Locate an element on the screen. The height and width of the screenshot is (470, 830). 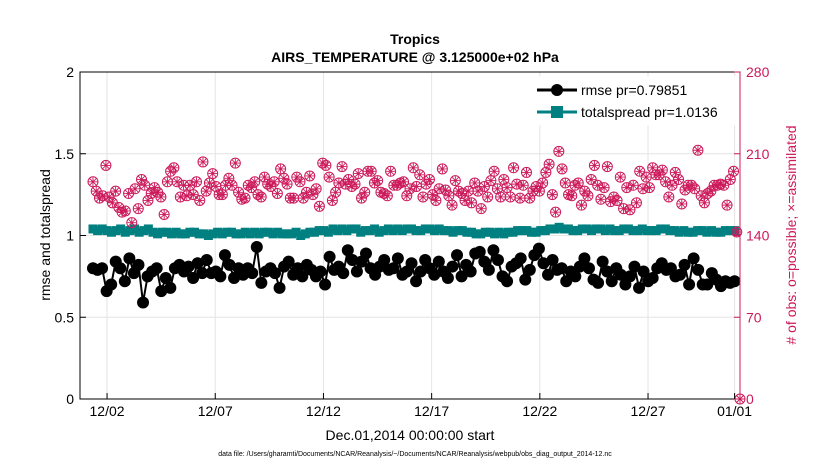
y-axis-label: rmse and totalspread is located at coordinates (45, 235).